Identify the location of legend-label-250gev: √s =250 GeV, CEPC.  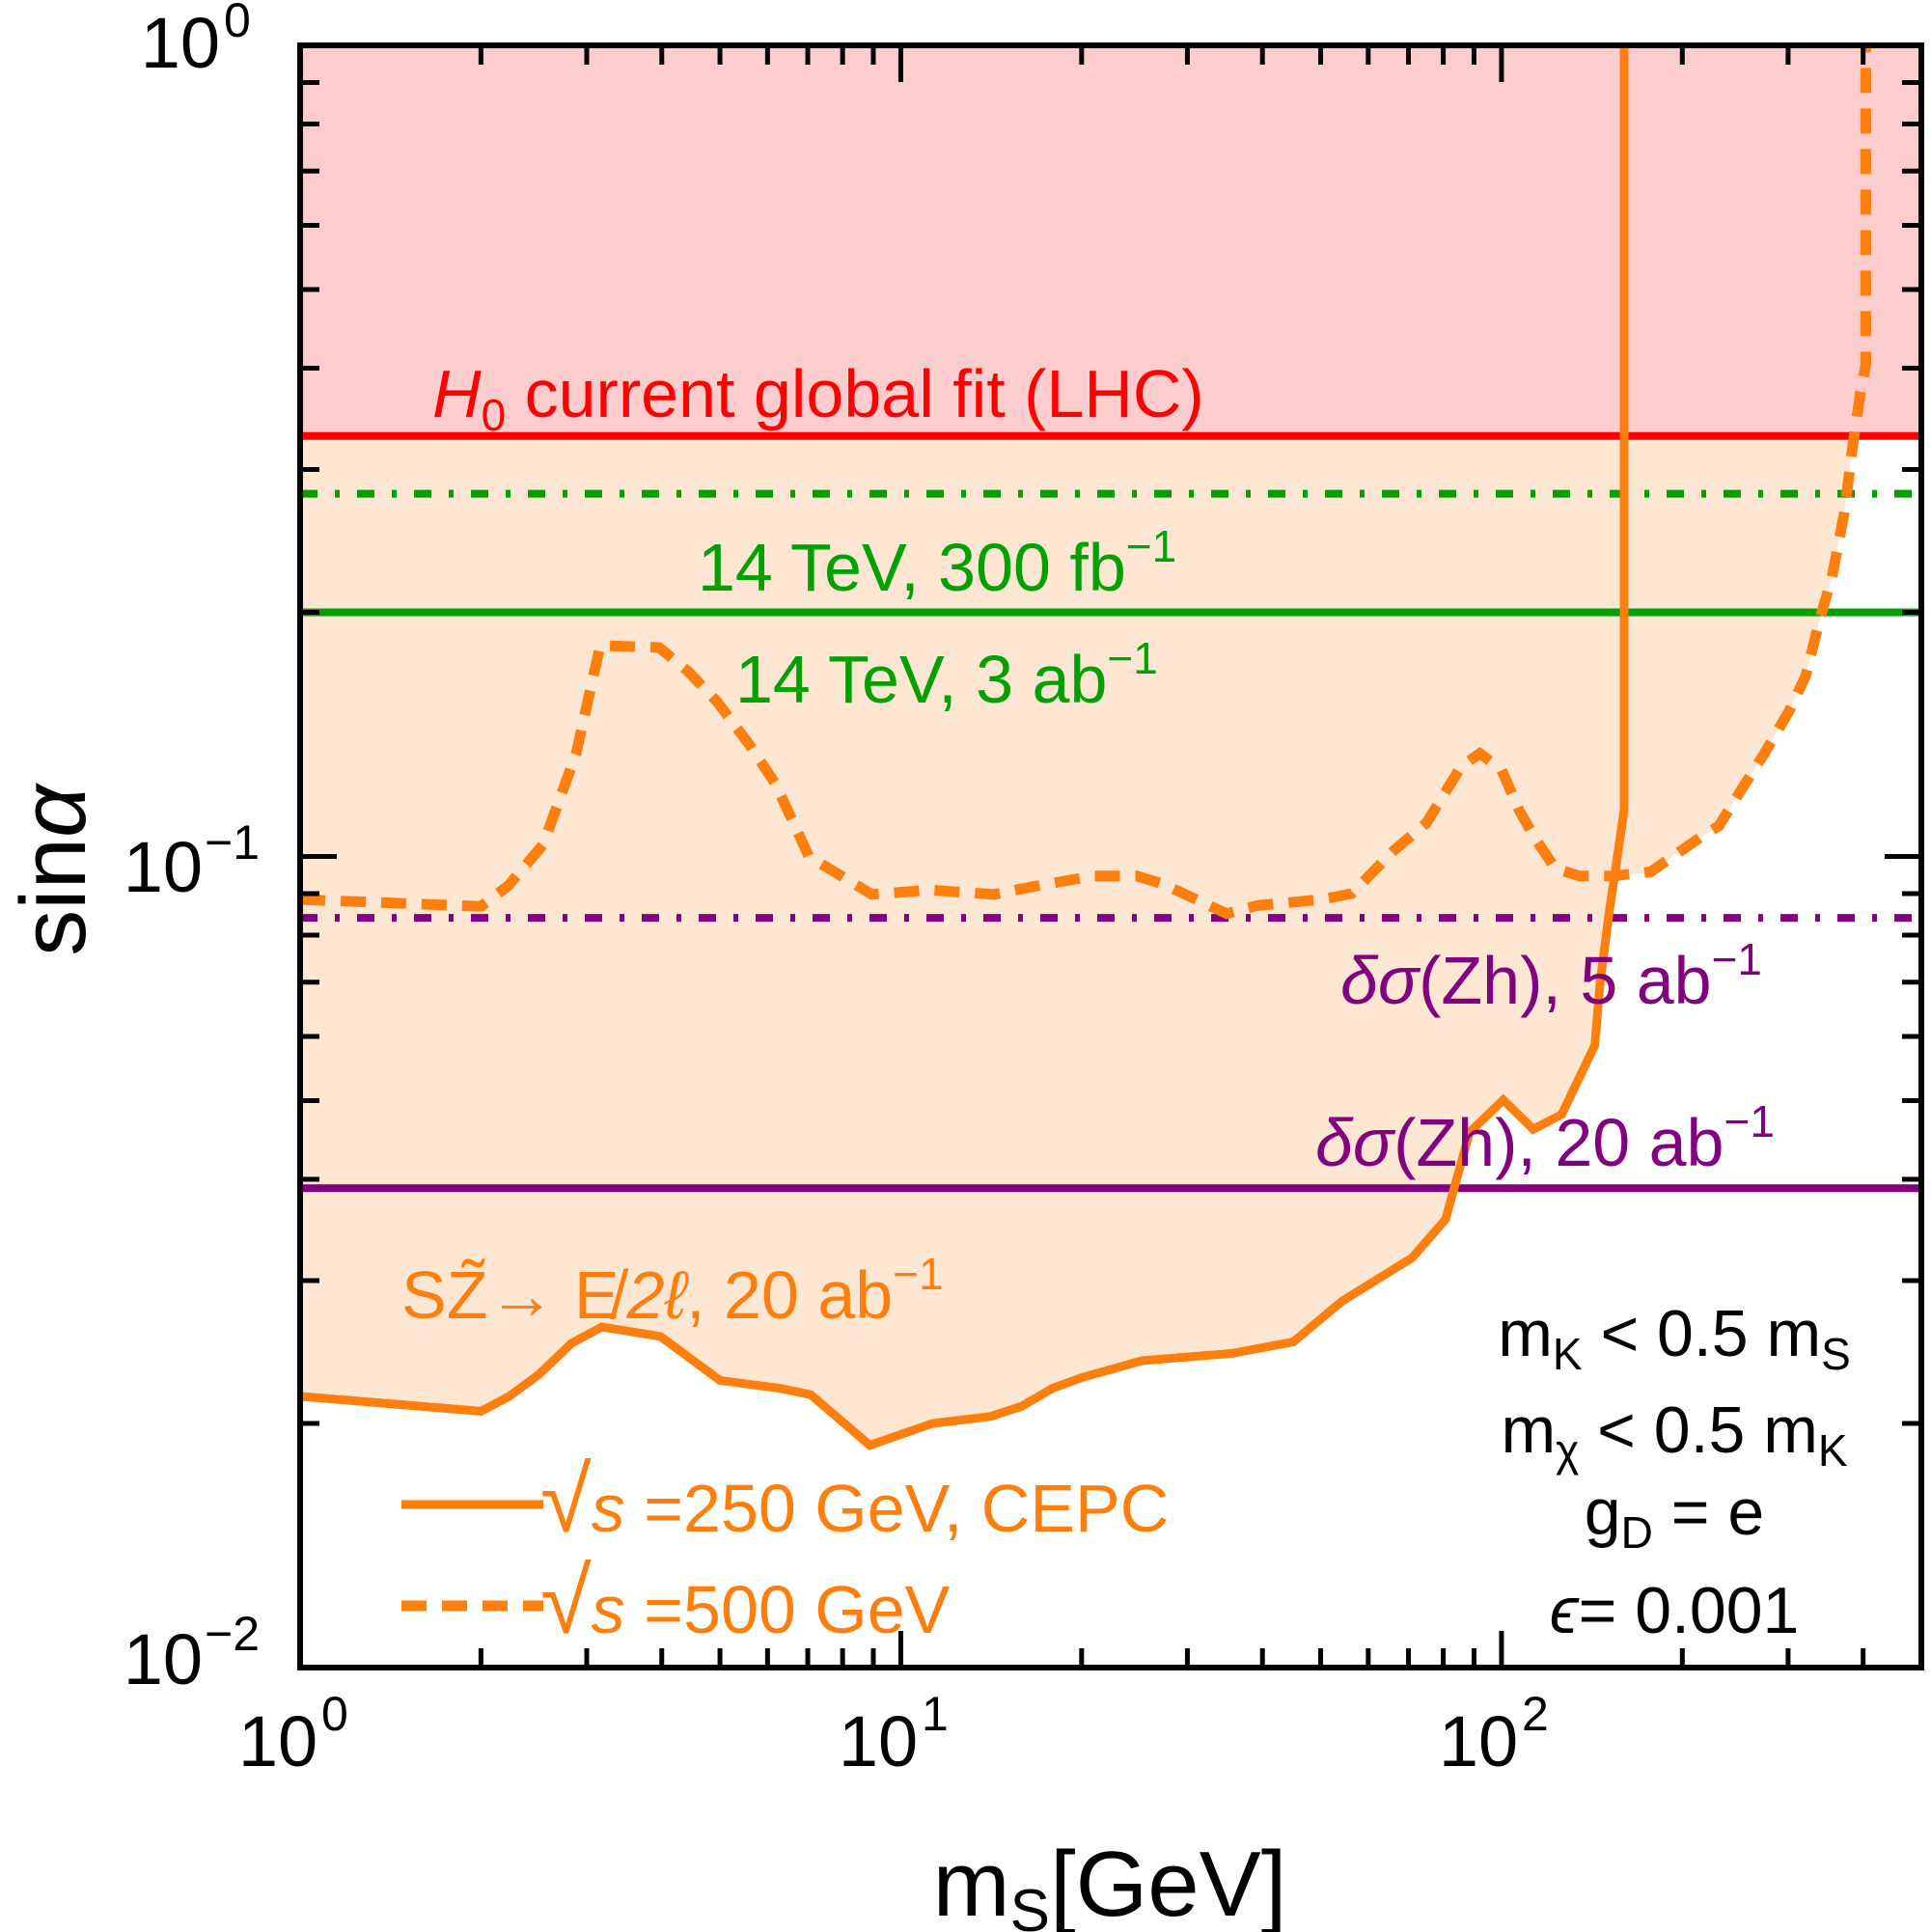
(854, 1500).